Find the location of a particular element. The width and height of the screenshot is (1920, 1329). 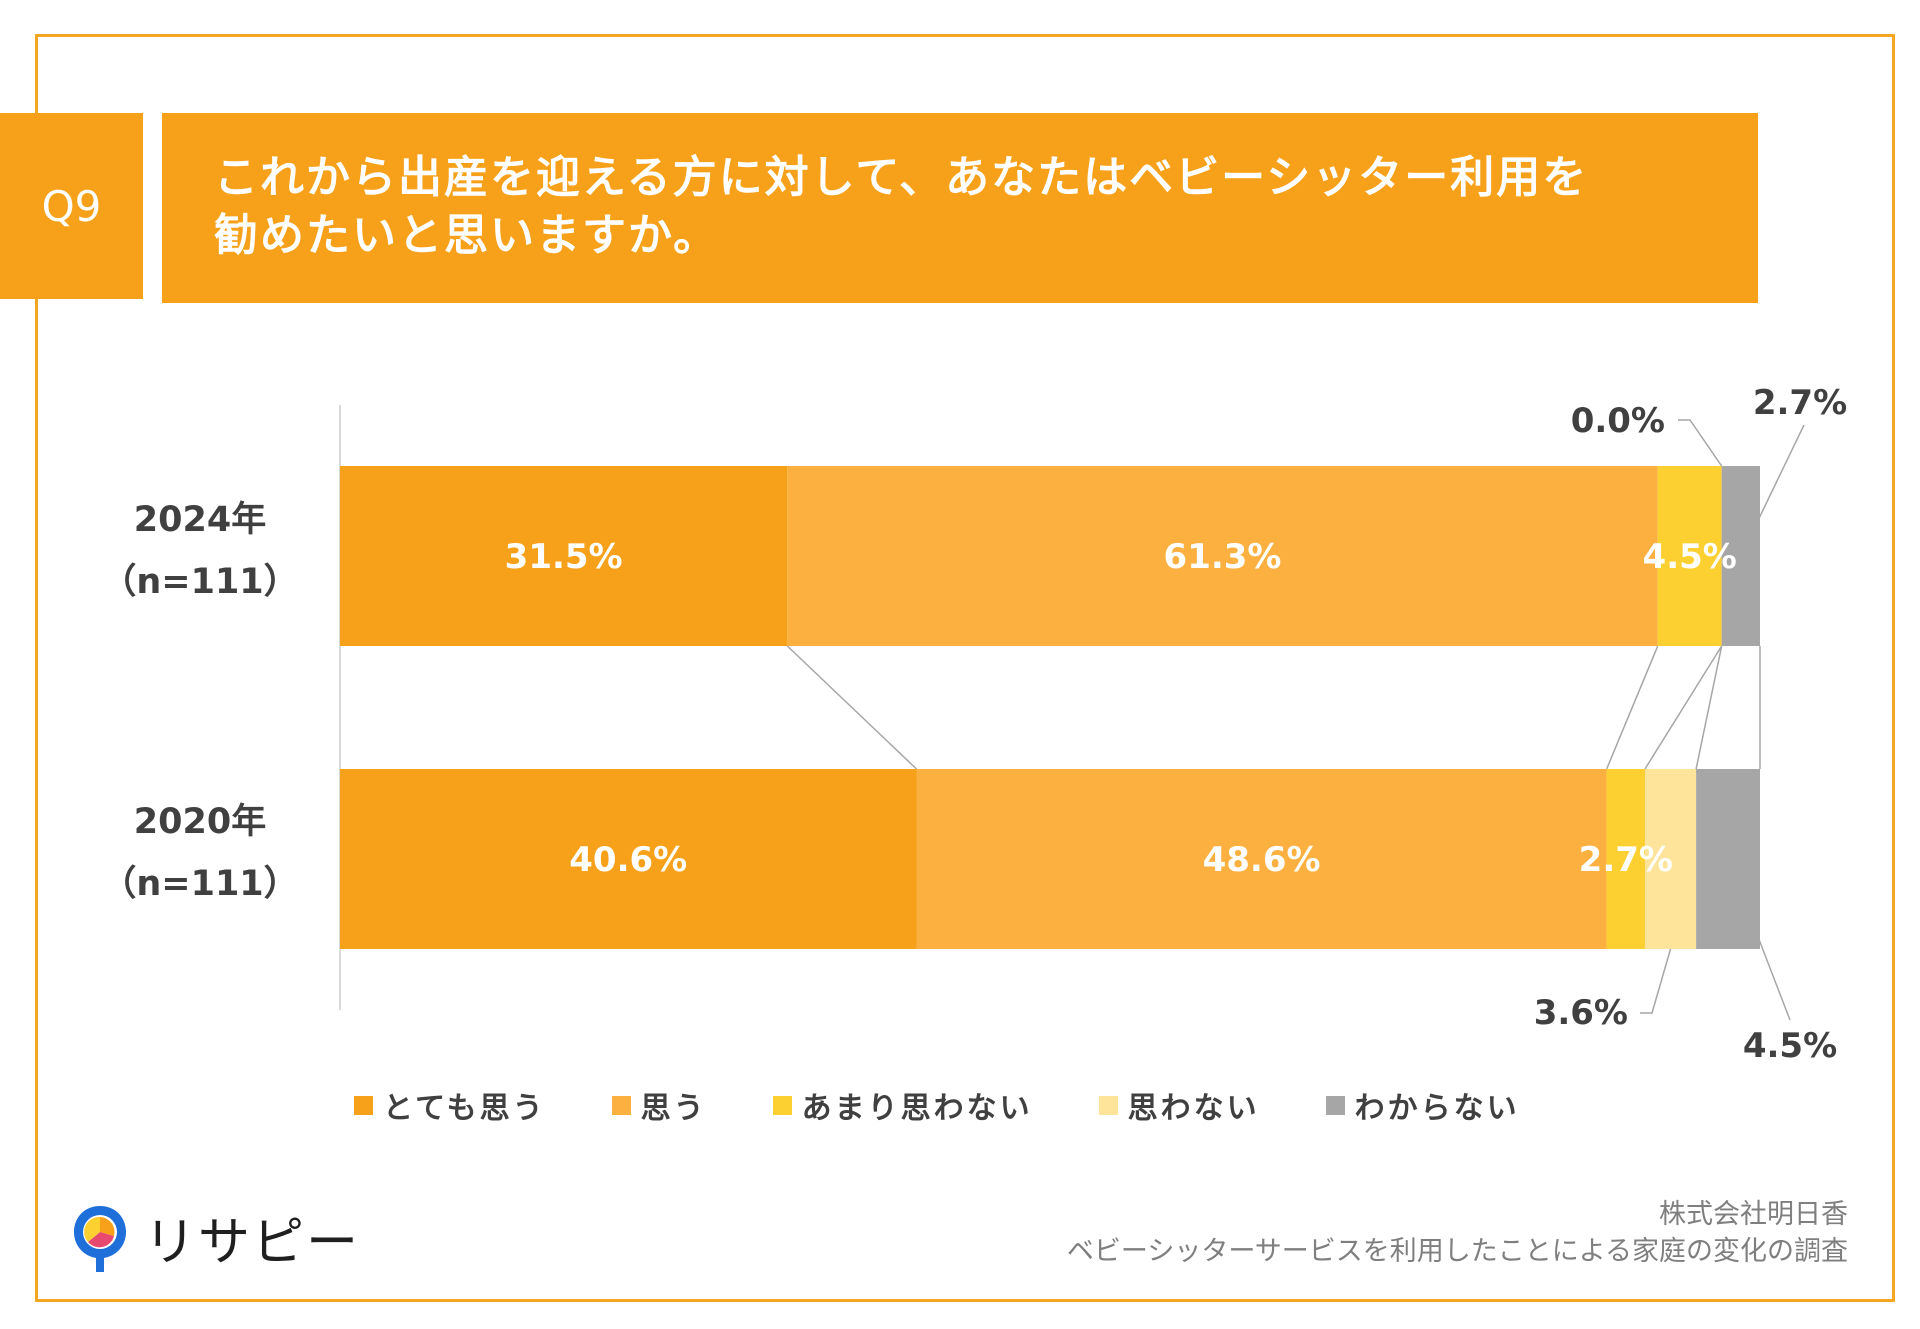

logo: リサピー is located at coordinates (215, 1237).